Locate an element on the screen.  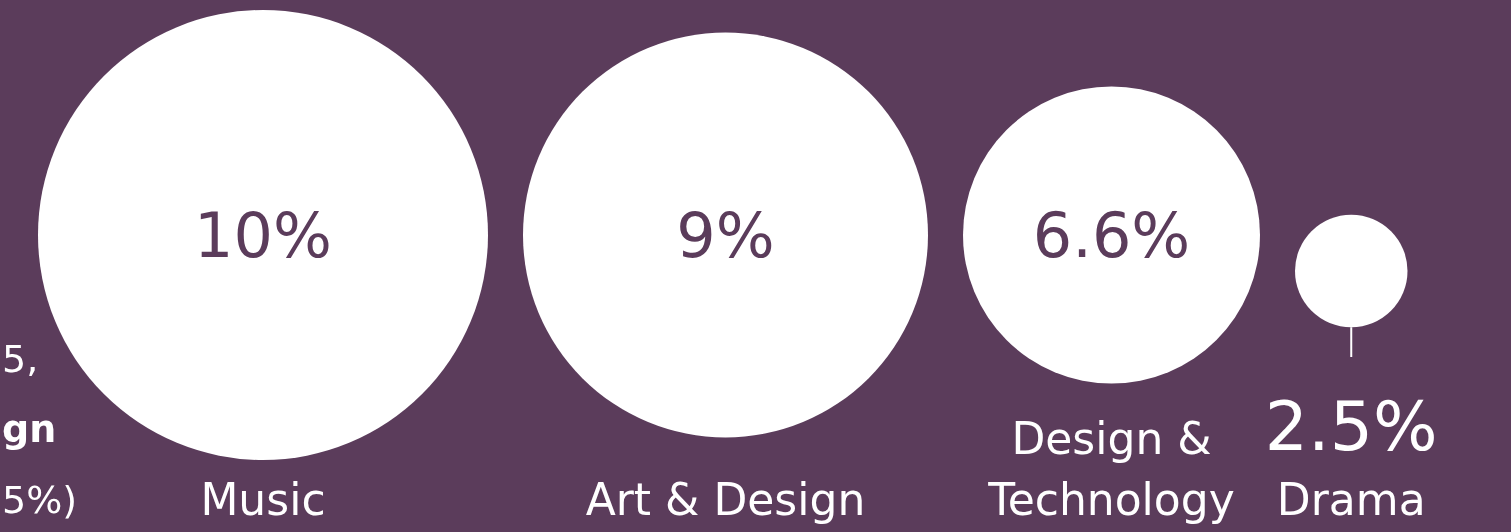
category-label: Drama is located at coordinates (1351, 499).